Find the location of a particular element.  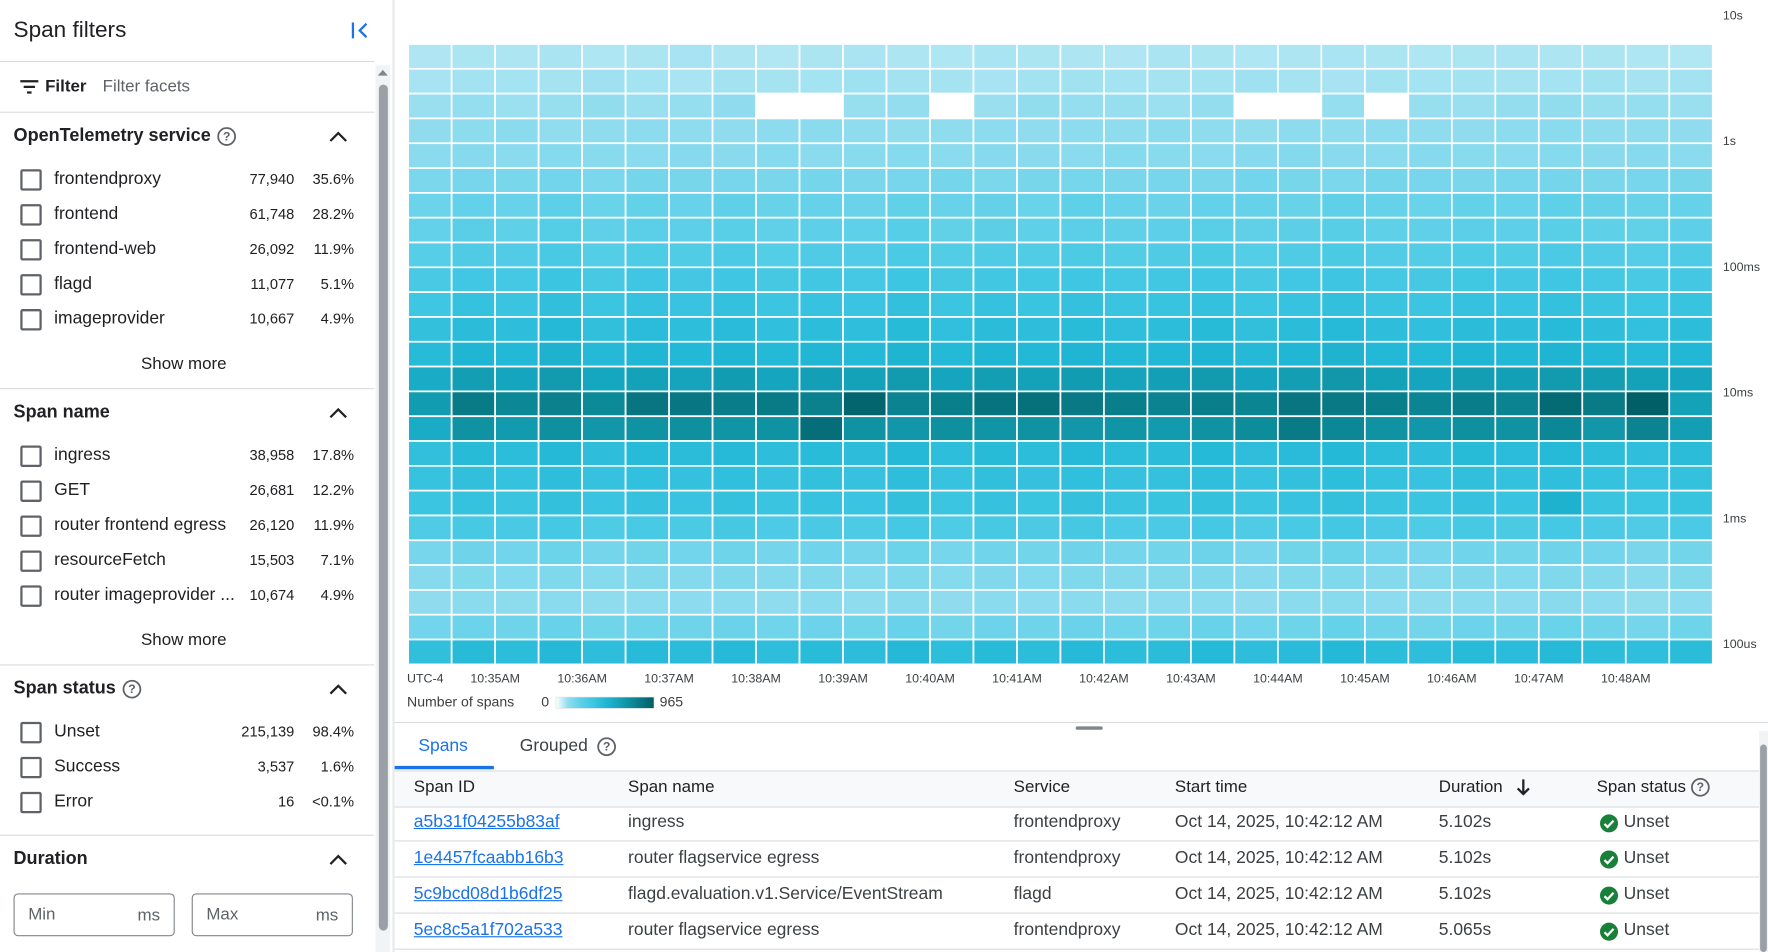

facet-label: frontend-web is located at coordinates (105, 249).